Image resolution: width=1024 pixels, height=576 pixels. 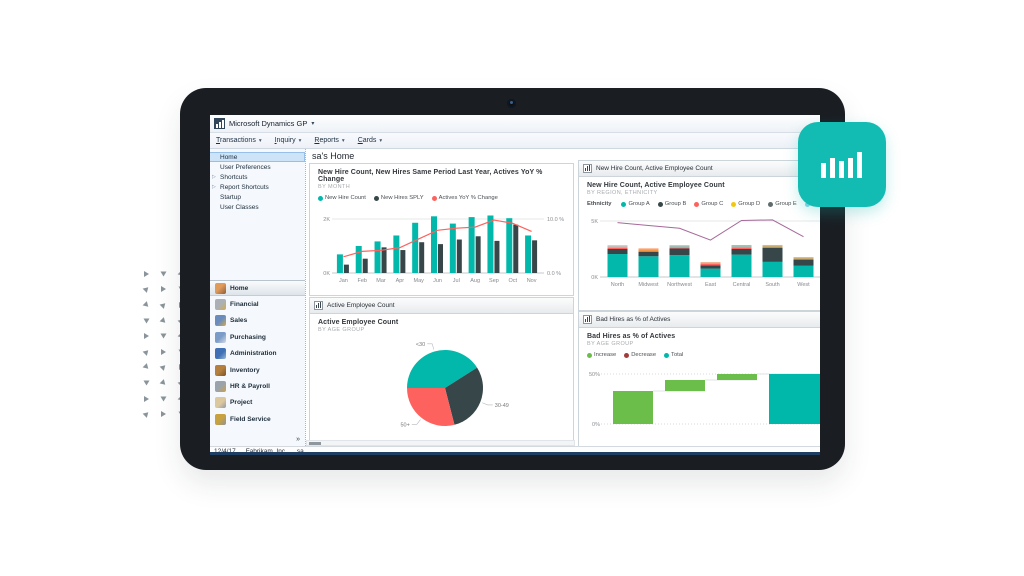 What do you see at coordinates (257, 304) in the screenshot?
I see `sidebar-nav-financial: Financial` at bounding box center [257, 304].